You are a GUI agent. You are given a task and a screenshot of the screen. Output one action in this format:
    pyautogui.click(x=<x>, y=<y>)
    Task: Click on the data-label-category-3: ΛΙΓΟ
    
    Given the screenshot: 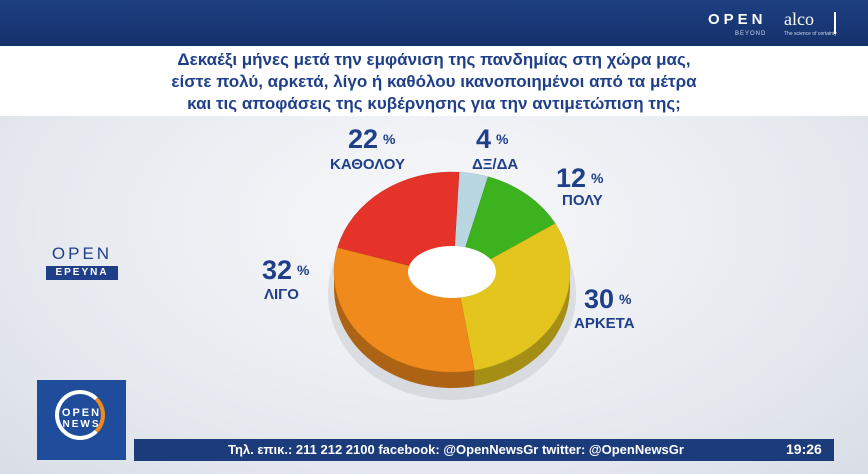 What is the action you would take?
    pyautogui.click(x=281, y=294)
    